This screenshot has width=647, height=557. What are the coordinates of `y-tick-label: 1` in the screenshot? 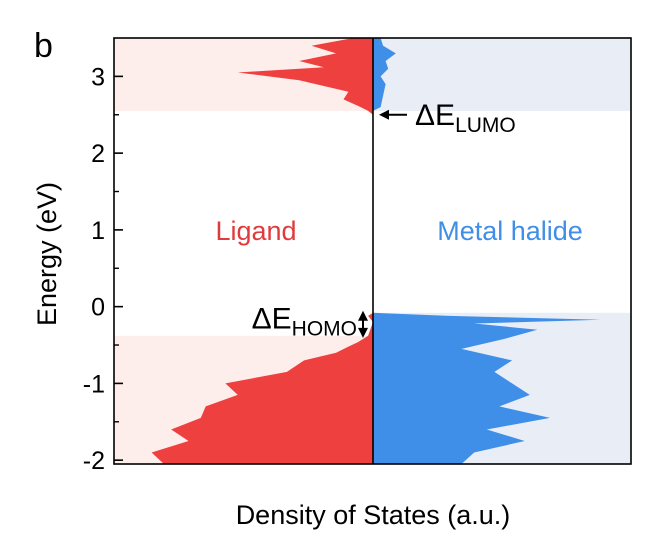 It's located at (98, 231).